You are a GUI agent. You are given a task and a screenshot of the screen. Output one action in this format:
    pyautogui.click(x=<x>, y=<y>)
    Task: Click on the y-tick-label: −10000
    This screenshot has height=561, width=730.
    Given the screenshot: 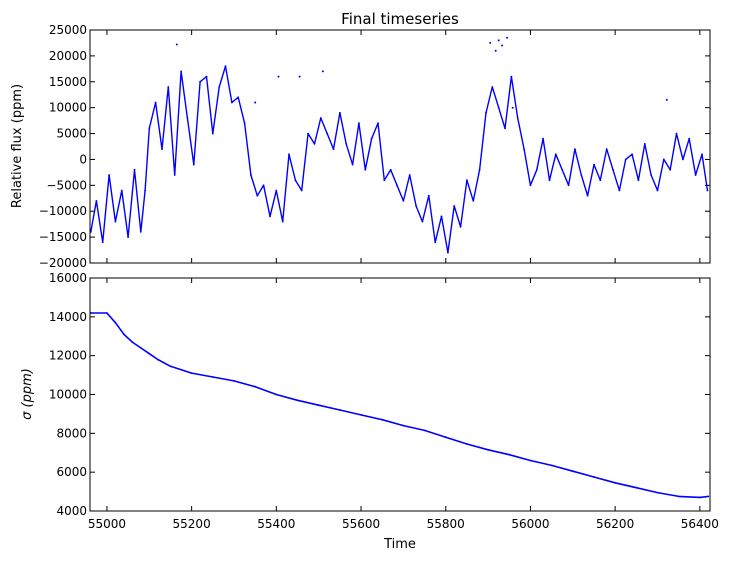 What is the action you would take?
    pyautogui.click(x=63, y=211)
    